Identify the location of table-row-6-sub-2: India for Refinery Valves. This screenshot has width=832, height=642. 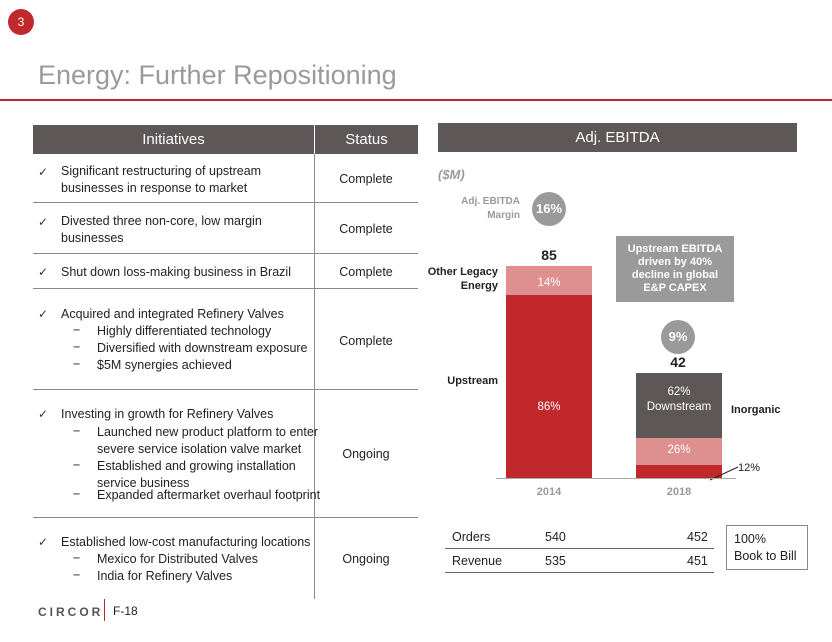
(165, 576).